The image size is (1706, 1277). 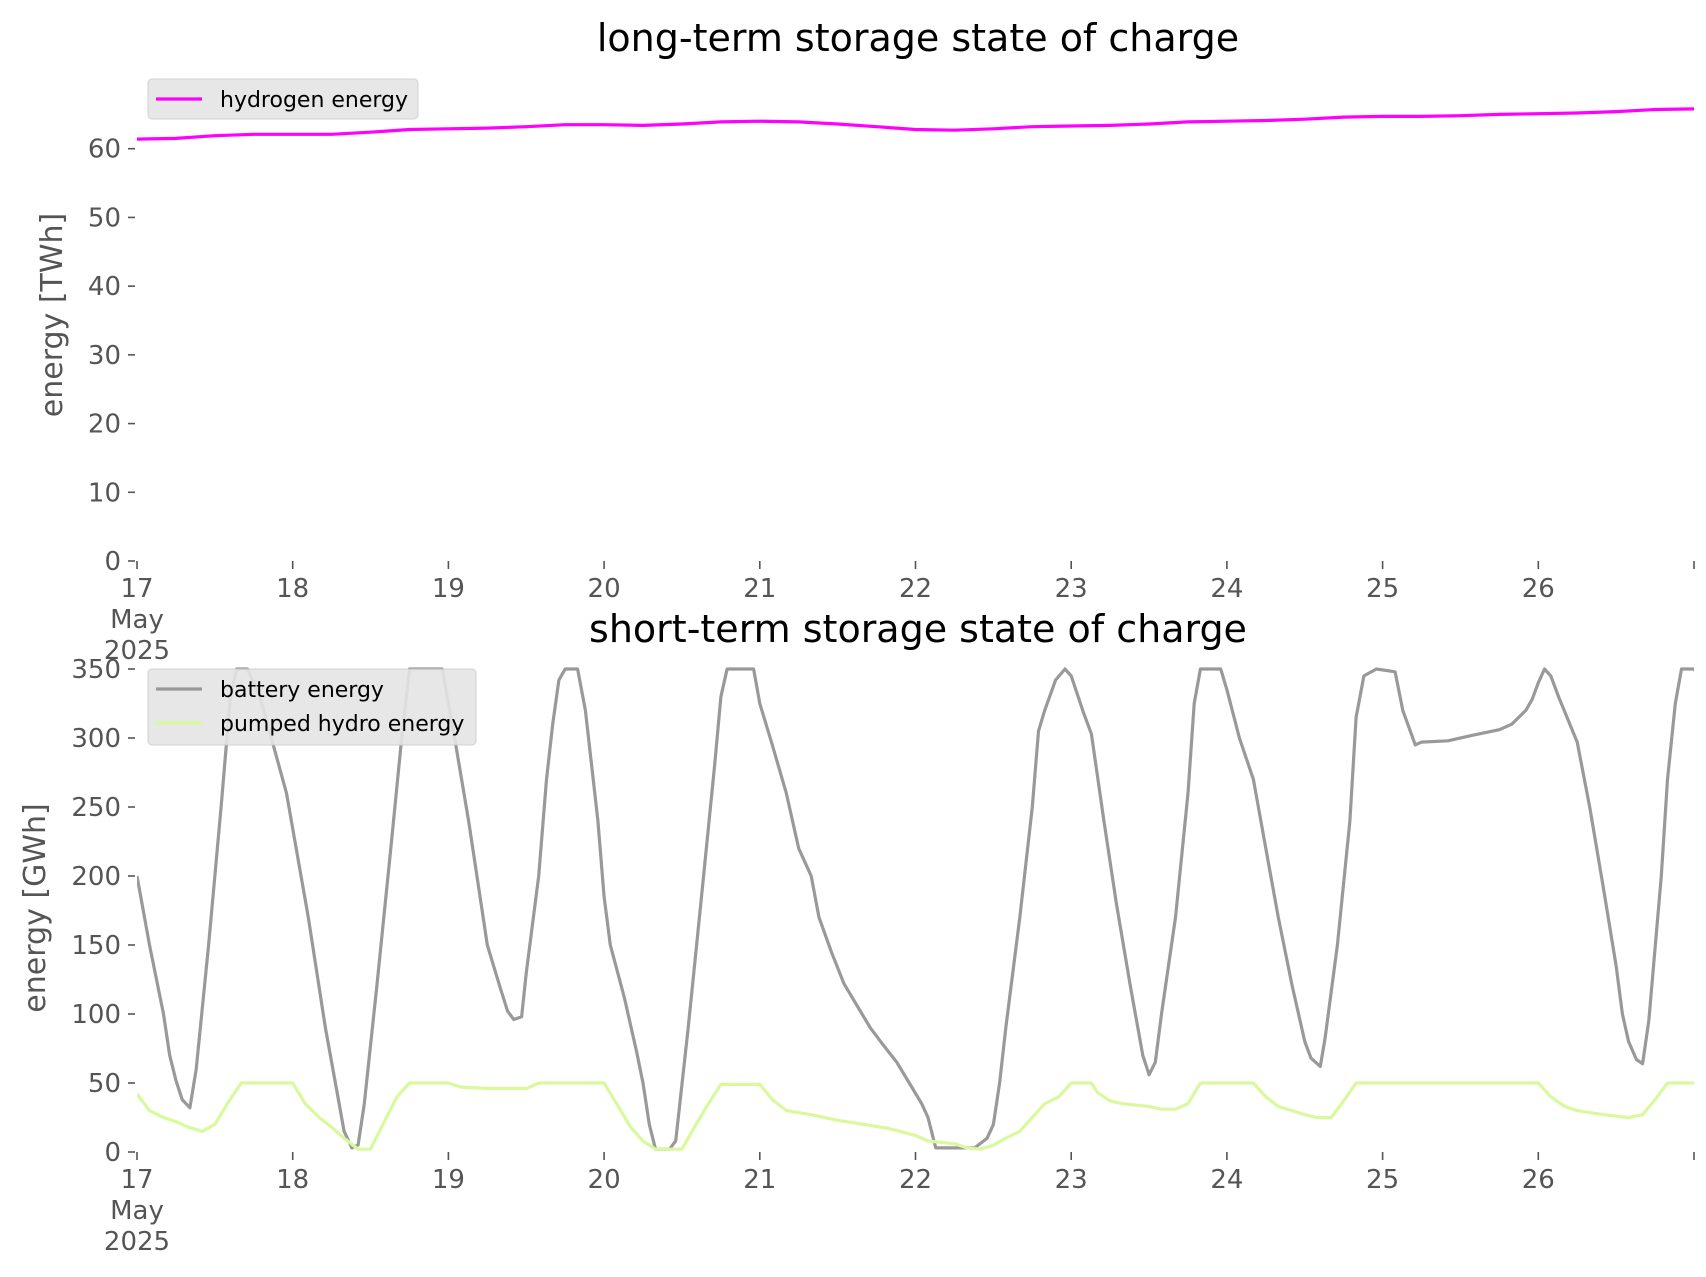 I want to click on legend-label: battery energy, so click(x=302, y=690).